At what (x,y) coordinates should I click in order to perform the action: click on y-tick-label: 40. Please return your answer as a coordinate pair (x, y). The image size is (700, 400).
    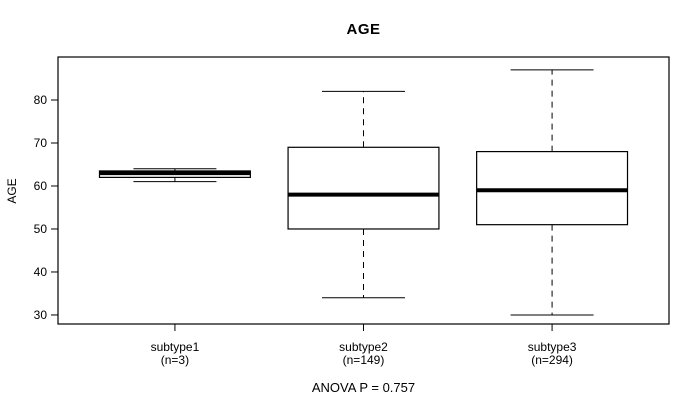
    Looking at the image, I should click on (41, 272).